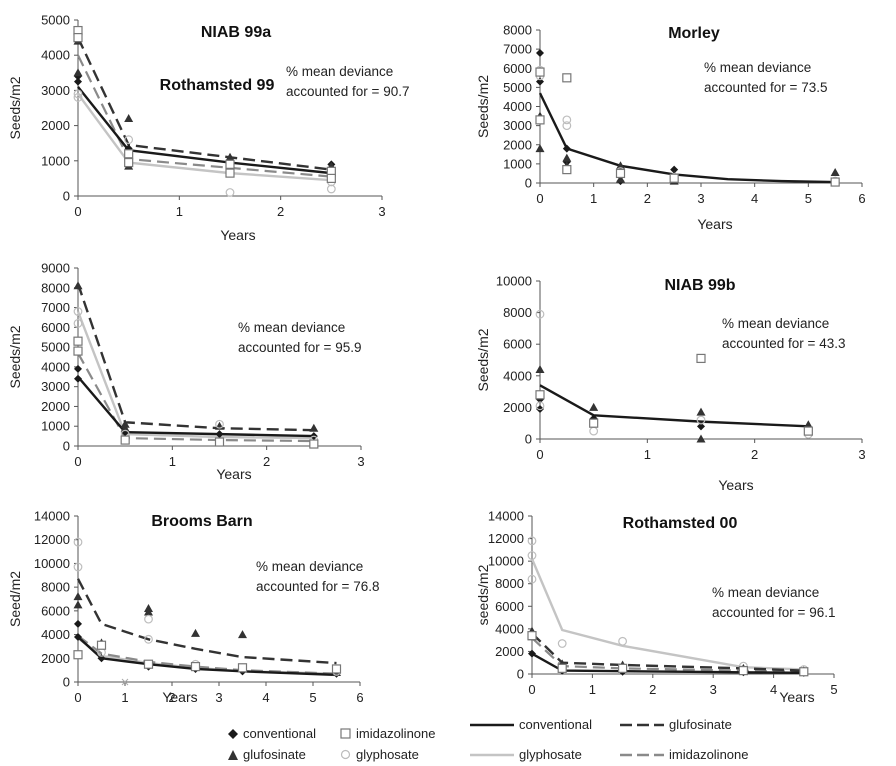 The width and height of the screenshot is (896, 766). I want to click on legend-item-glyphosate: glyphosate, so click(379, 754).